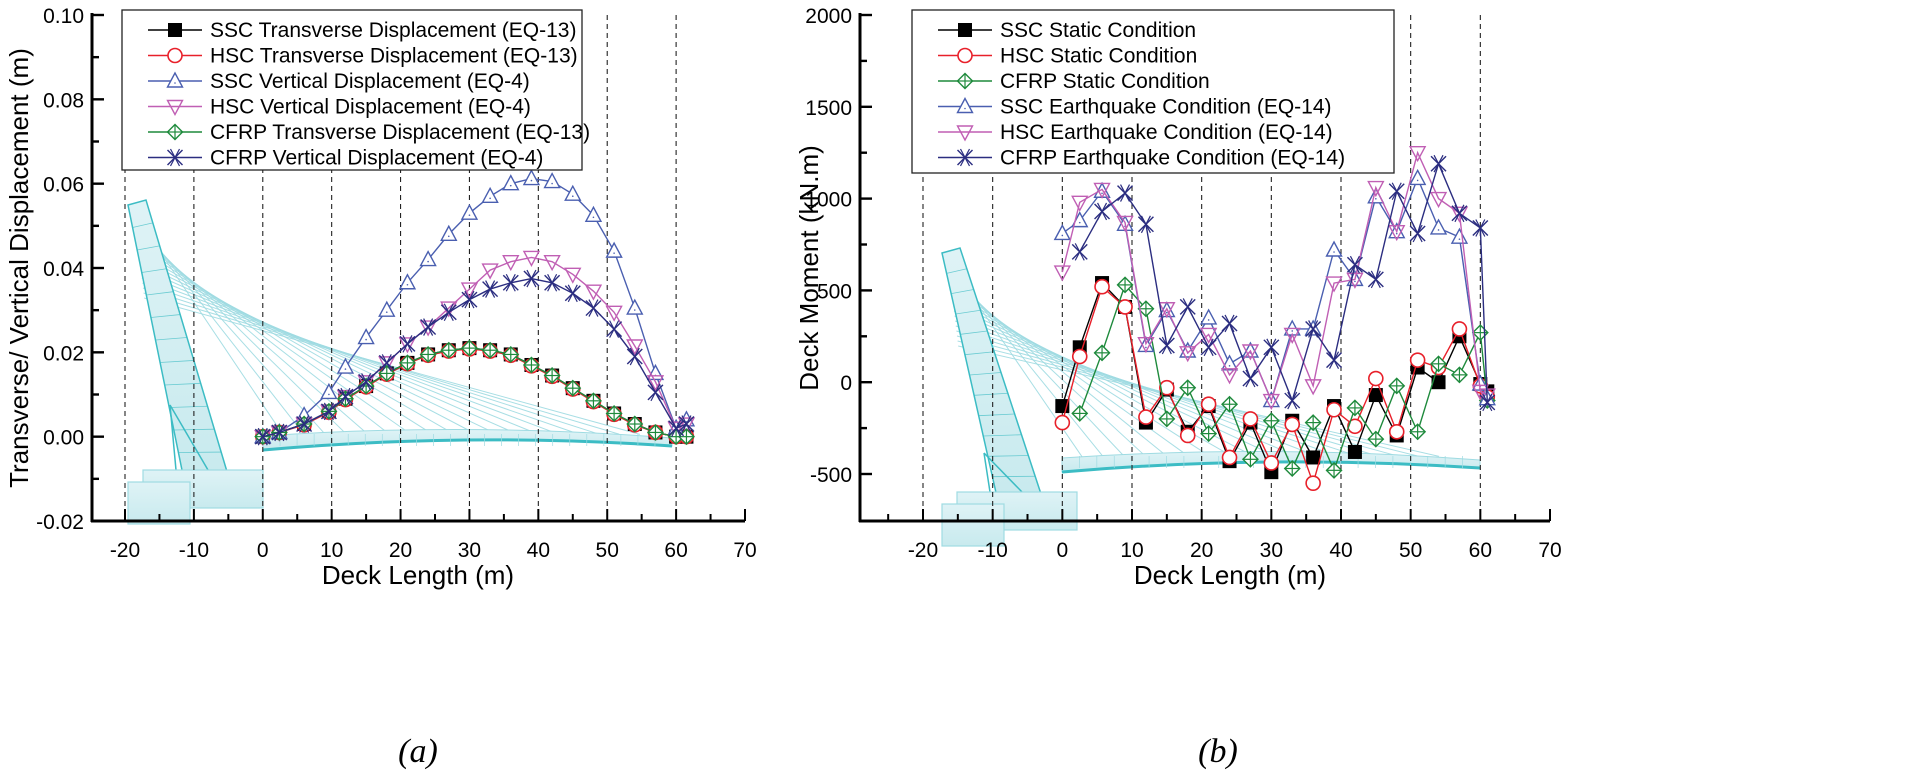  What do you see at coordinates (828, 16) in the screenshot?
I see `y-tick-label: 2000` at bounding box center [828, 16].